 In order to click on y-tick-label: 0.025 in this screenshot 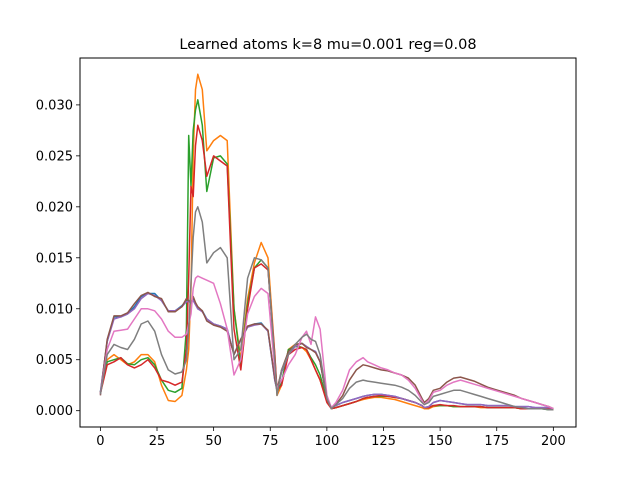, I will do `click(54, 156)`.